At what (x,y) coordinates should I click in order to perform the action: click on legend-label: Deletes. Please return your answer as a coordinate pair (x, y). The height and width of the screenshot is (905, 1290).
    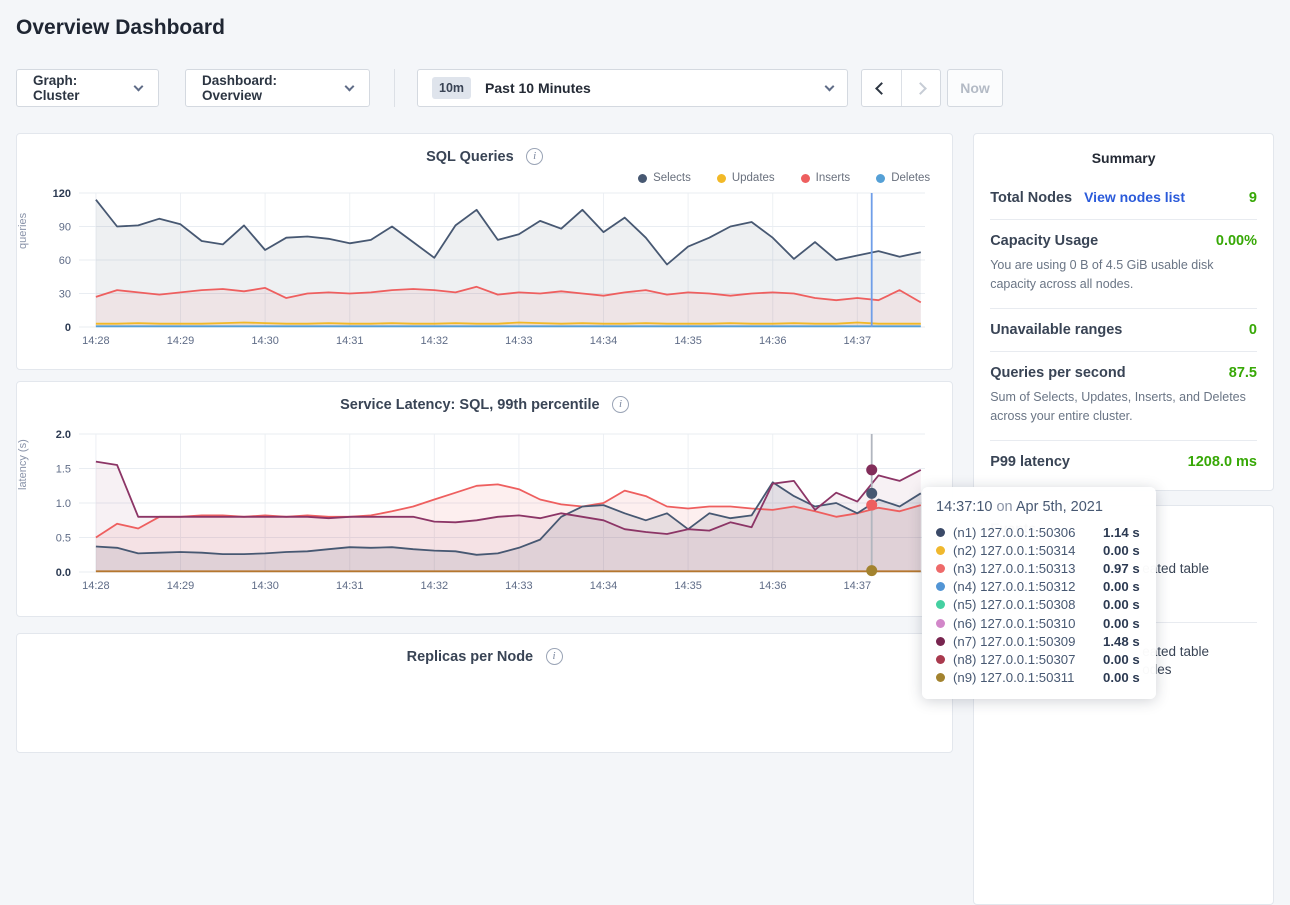
    Looking at the image, I should click on (911, 178).